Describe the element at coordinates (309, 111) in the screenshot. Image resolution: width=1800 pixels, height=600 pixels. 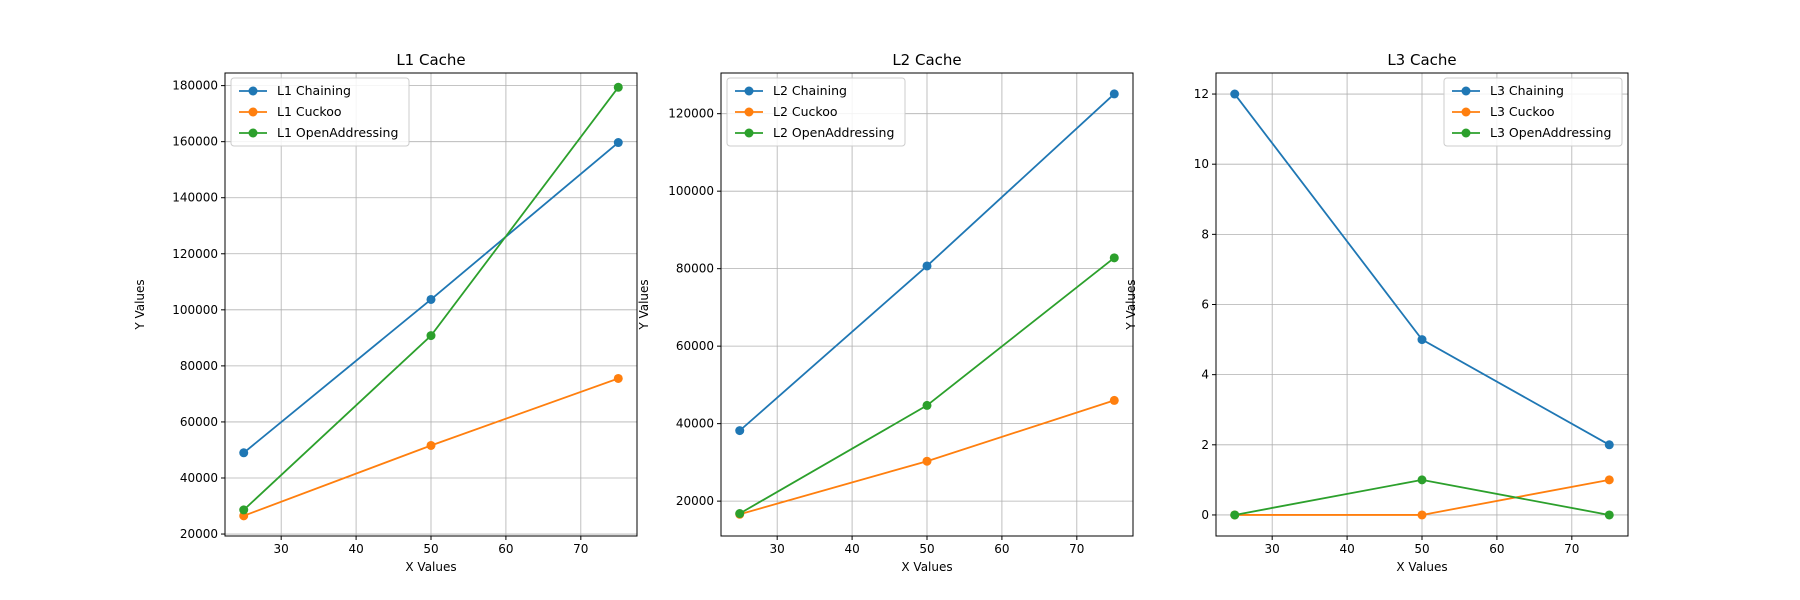
I see `legend-label: L1 Cuckoo` at that location.